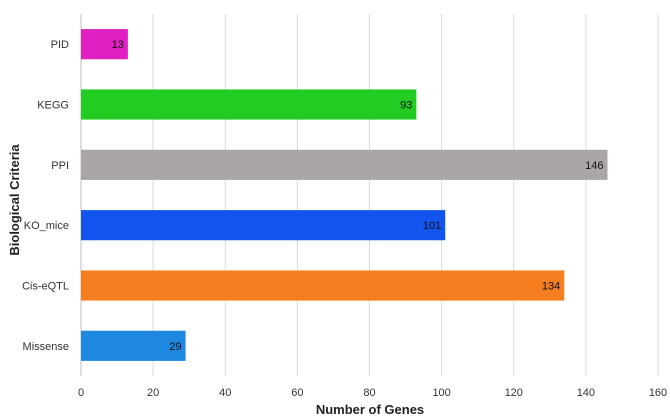 This screenshot has width=670, height=420. I want to click on x-tick-label: 140, so click(586, 393).